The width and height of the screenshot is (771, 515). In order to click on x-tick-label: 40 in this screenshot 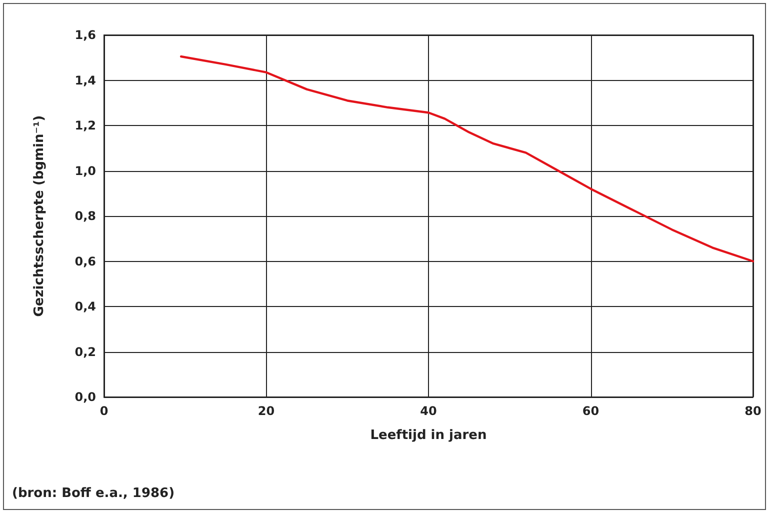, I will do `click(428, 411)`.